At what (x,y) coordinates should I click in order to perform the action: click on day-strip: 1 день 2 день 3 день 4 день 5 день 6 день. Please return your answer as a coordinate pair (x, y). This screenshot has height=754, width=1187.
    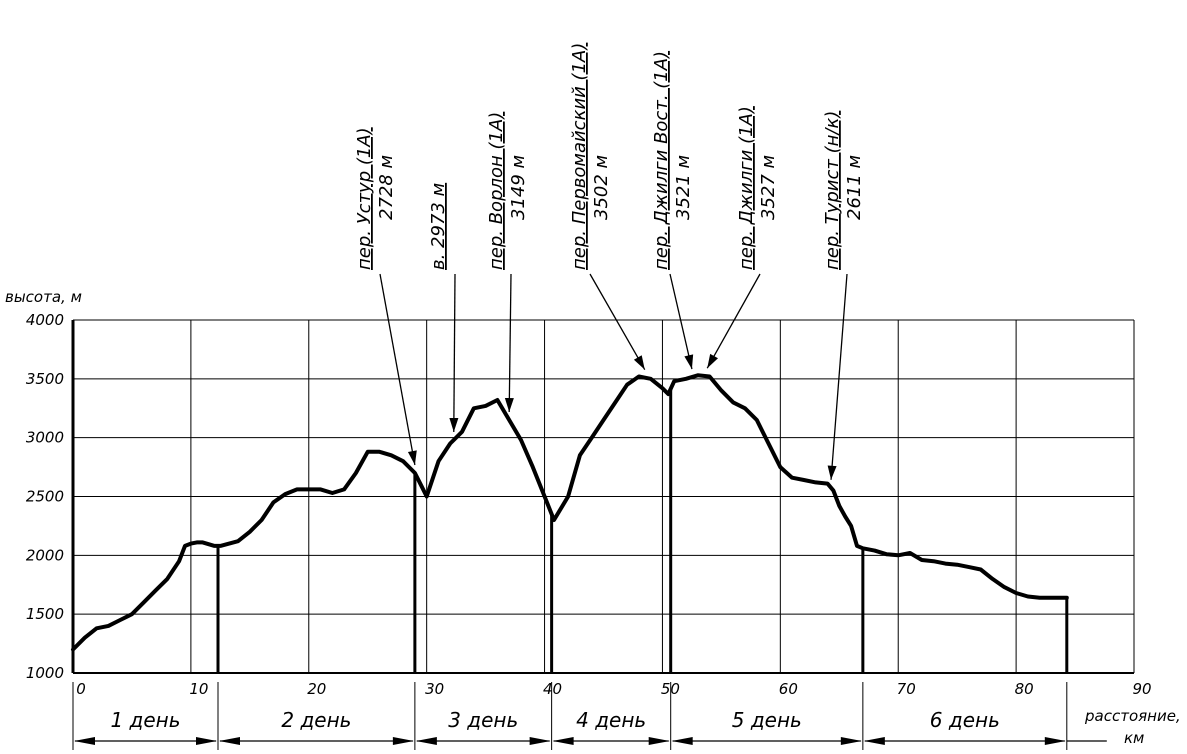
    Looking at the image, I should click on (589, 716).